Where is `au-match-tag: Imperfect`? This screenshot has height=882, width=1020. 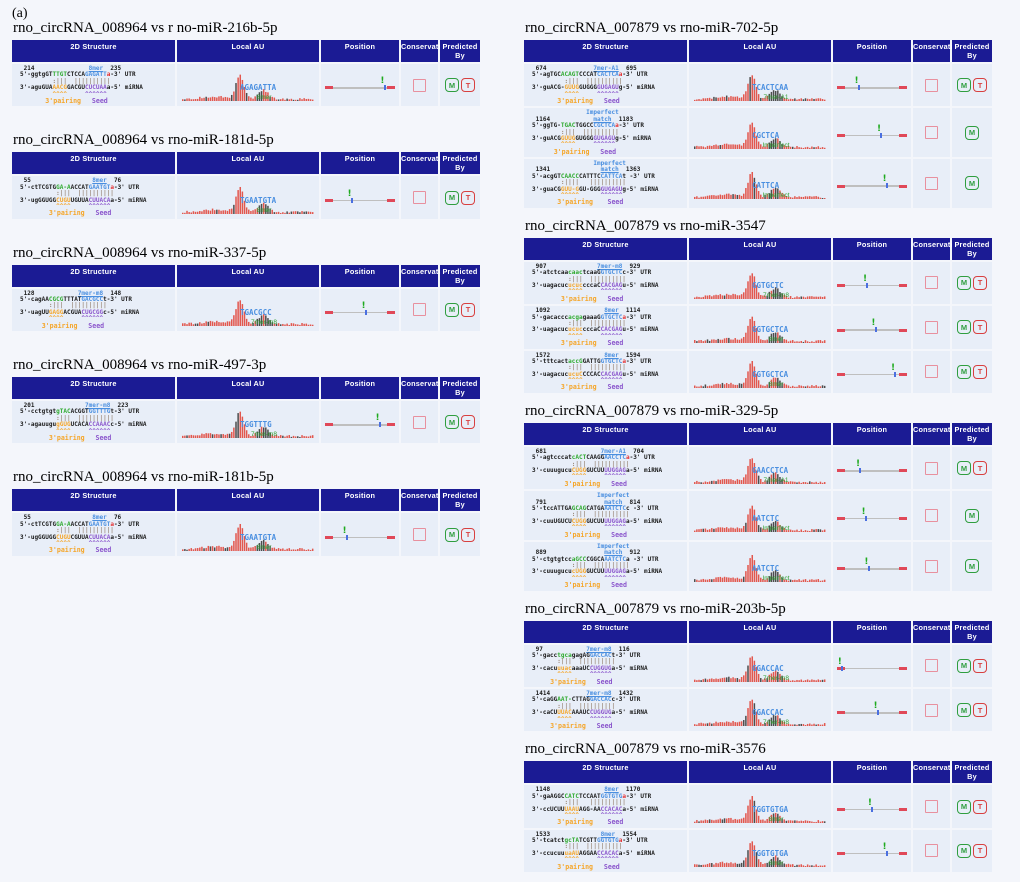 au-match-tag: Imperfect is located at coordinates (775, 195).